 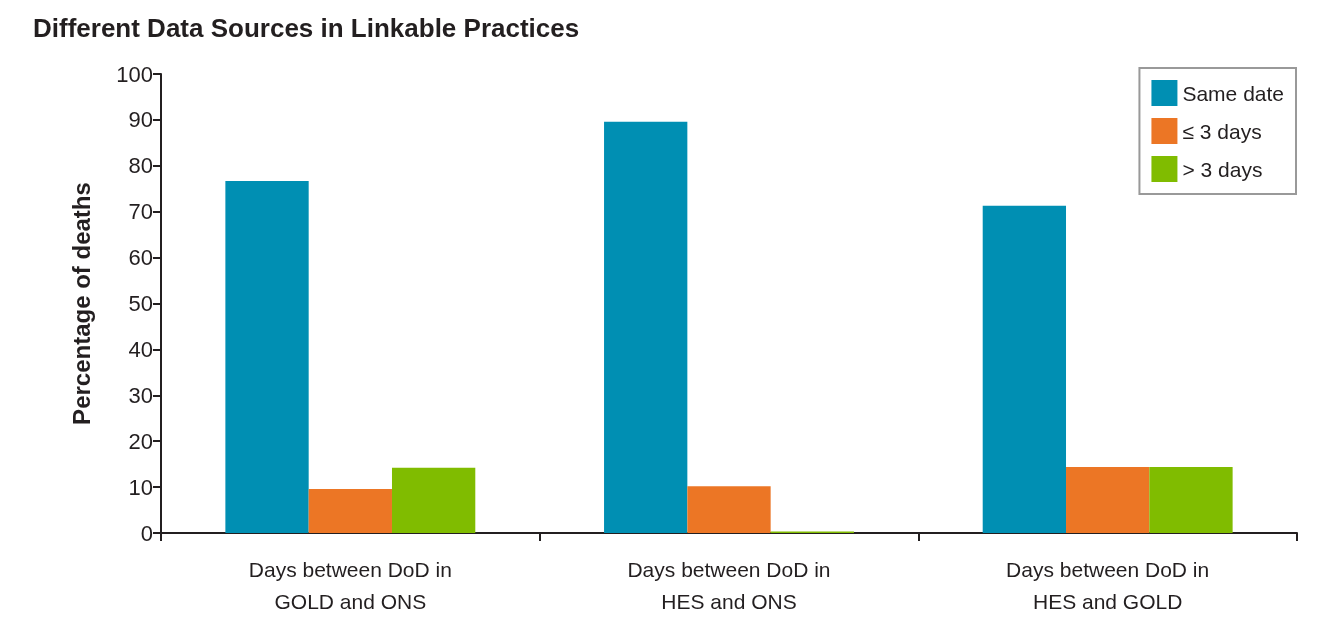 I want to click on y-tick-label: 90, so click(x=140, y=120).